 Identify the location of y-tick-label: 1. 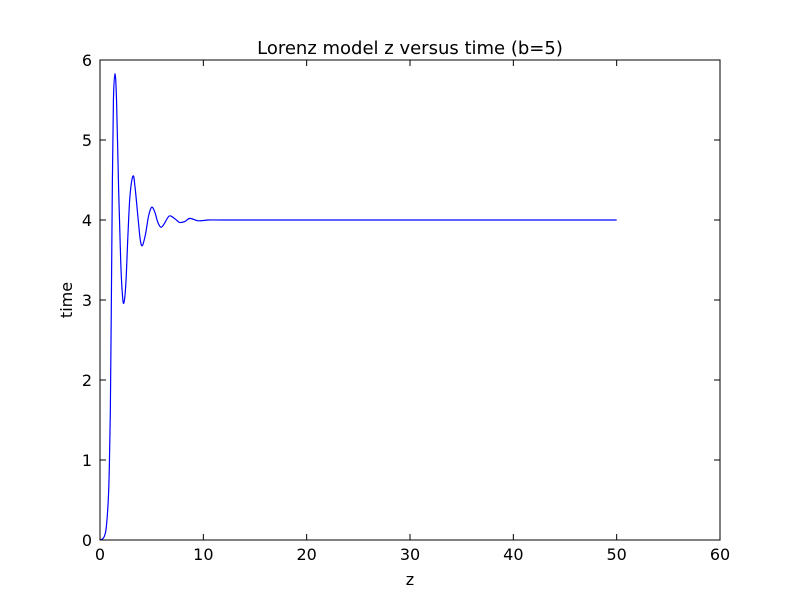
(87, 460).